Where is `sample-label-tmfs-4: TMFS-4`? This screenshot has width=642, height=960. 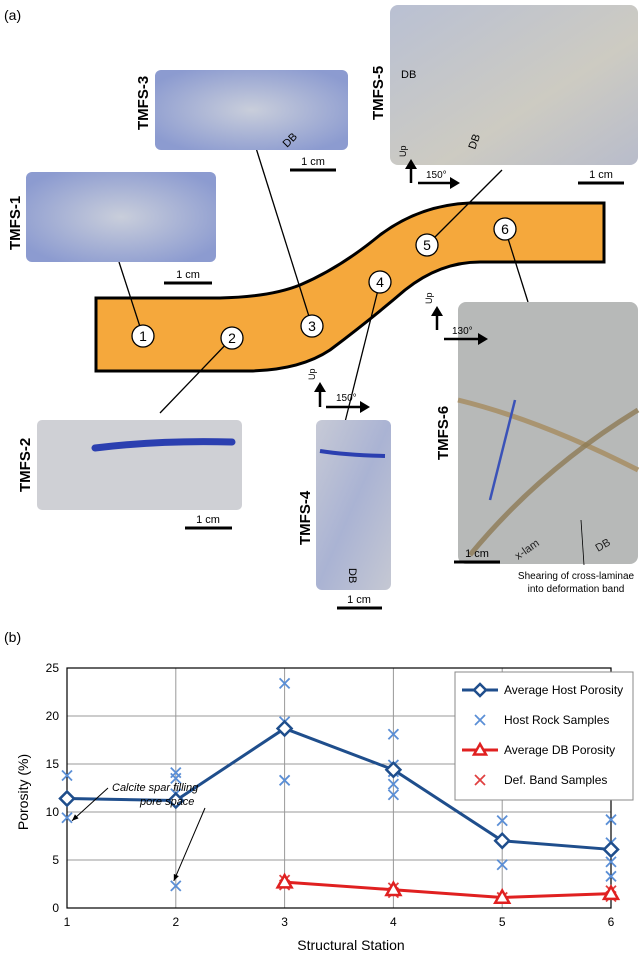
sample-label-tmfs-4: TMFS-4 is located at coordinates (305, 517).